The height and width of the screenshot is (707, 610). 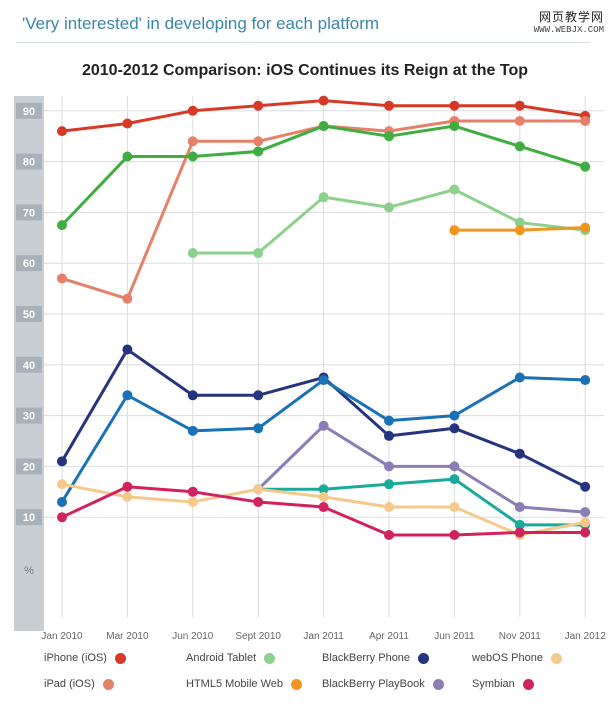 I want to click on legend-item: iPad (iOS), so click(x=79, y=684).